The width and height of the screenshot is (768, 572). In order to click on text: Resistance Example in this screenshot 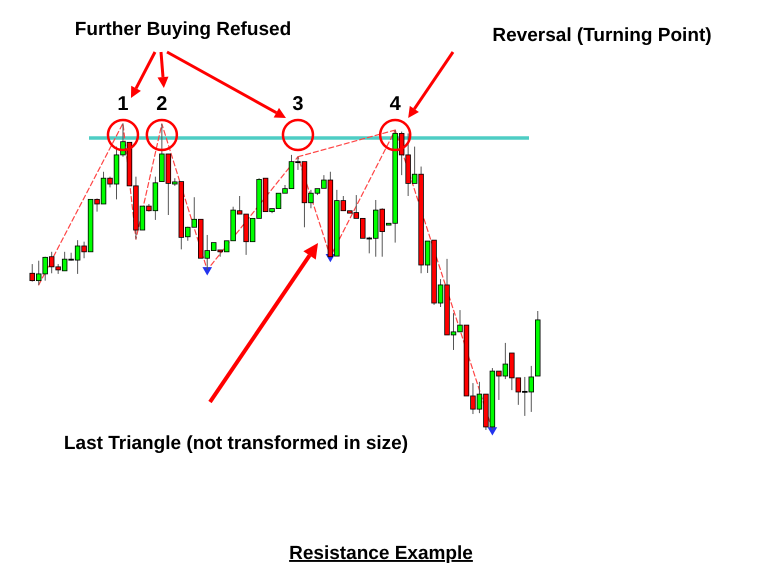, I will do `click(381, 553)`.